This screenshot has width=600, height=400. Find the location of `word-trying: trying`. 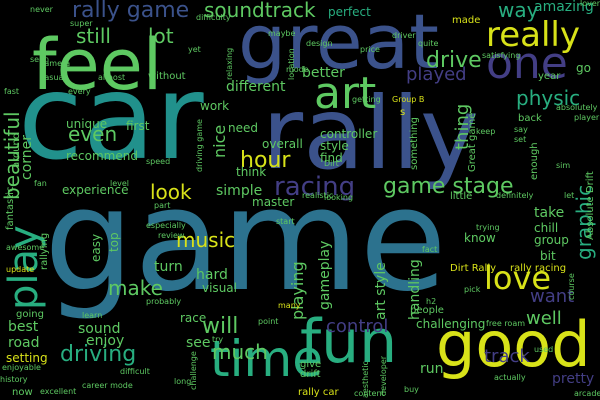

word-trying: trying is located at coordinates (488, 227).